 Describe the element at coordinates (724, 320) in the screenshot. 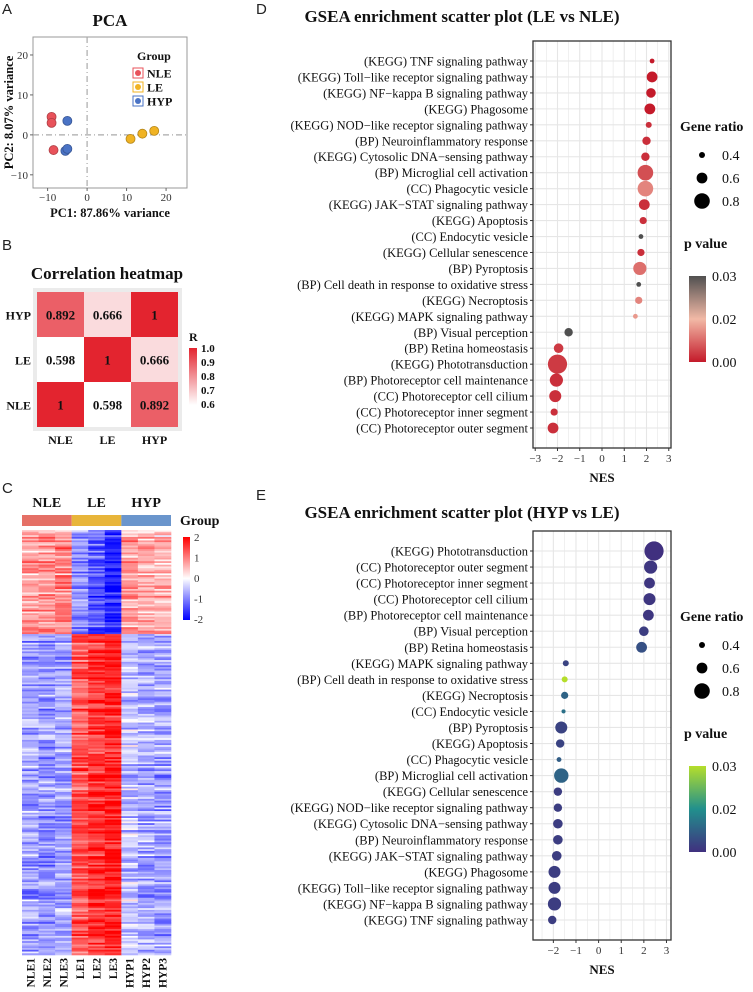

I see `colorbar-label: 0.02` at that location.